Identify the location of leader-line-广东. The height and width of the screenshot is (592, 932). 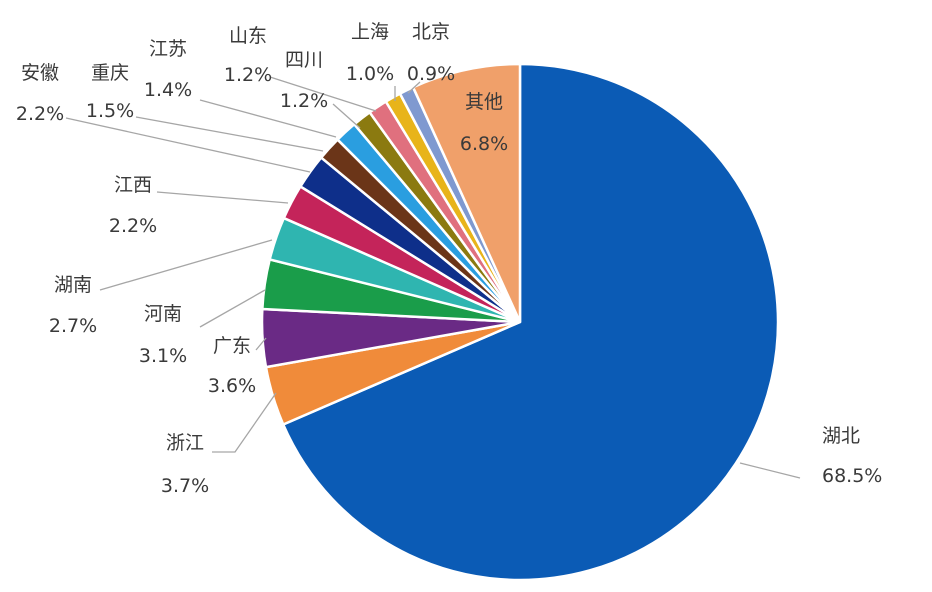
(261, 344).